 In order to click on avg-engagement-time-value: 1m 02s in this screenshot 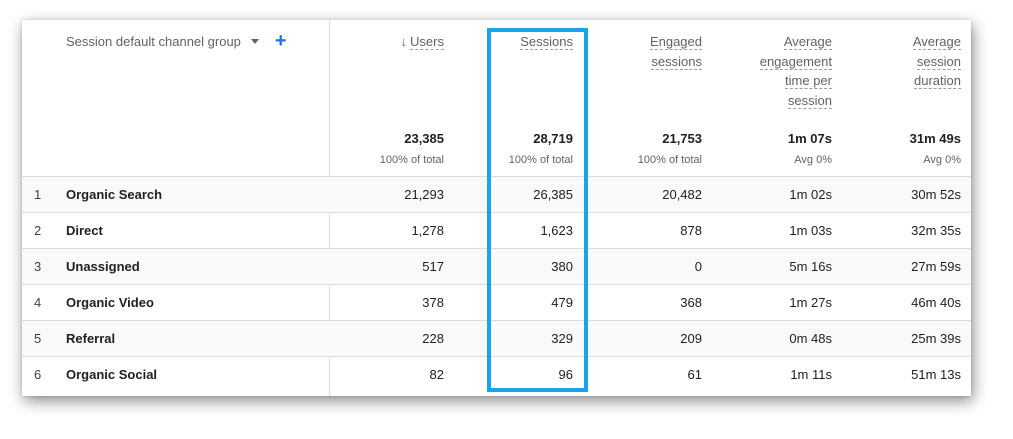, I will do `click(810, 194)`.